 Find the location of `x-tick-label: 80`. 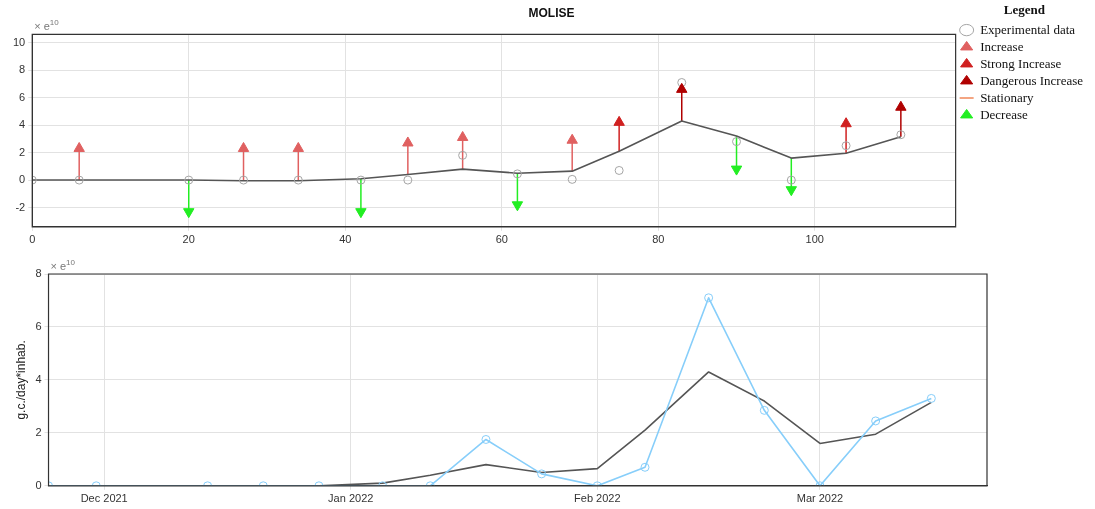

x-tick-label: 80 is located at coordinates (658, 239).